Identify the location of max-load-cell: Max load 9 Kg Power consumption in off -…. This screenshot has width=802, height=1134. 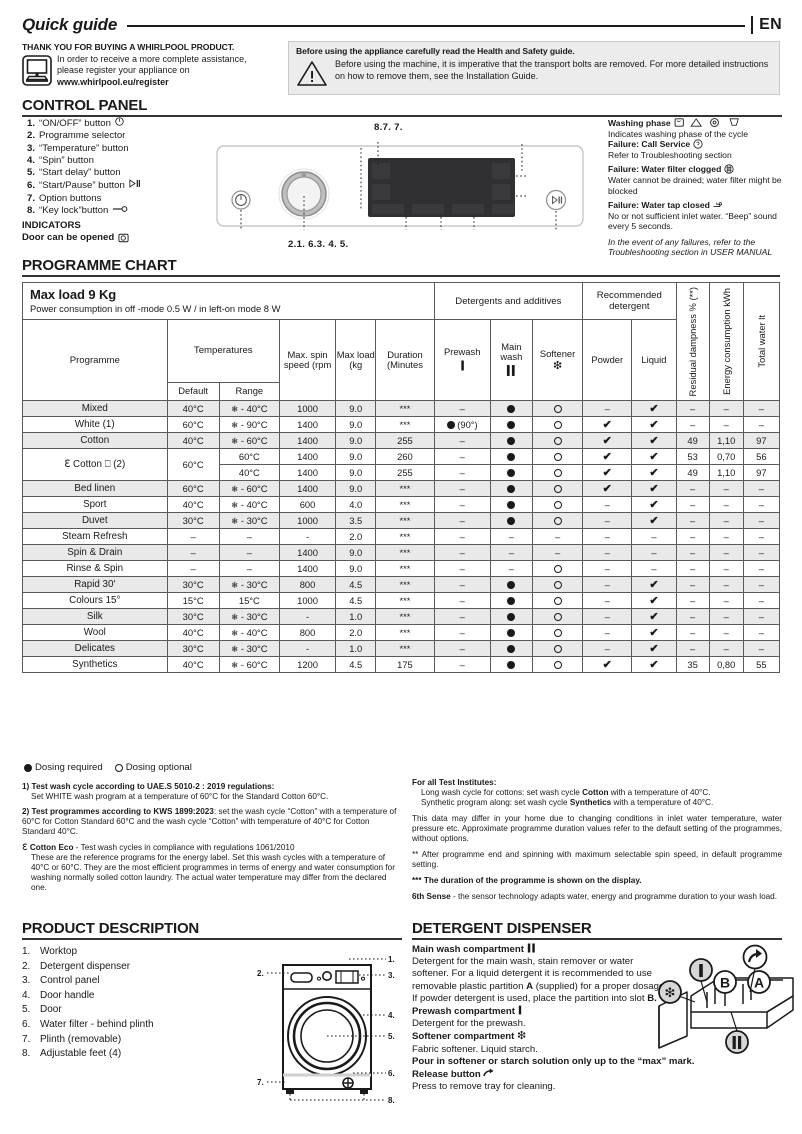
(228, 301).